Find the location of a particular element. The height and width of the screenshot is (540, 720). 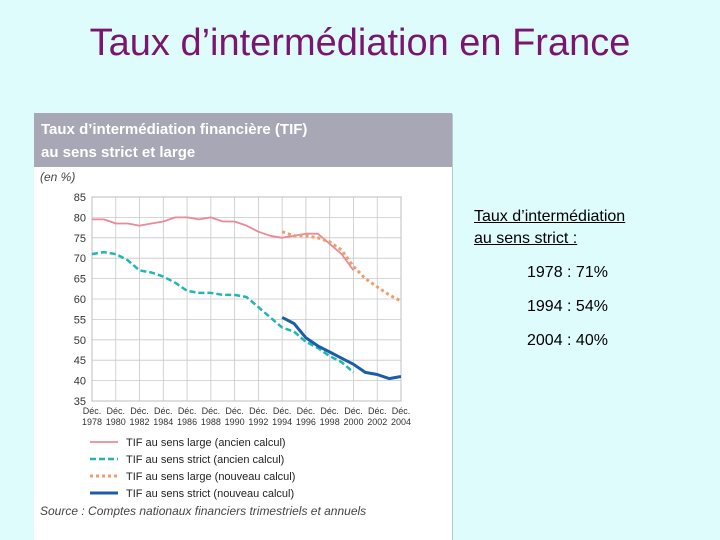

legend-label-0: TIF au sens large (ancien calcul) is located at coordinates (206, 443).